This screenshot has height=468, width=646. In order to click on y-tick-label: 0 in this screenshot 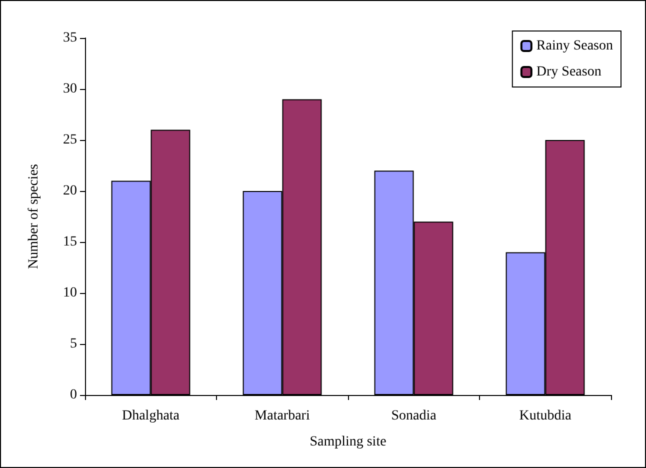, I will do `click(73, 395)`.